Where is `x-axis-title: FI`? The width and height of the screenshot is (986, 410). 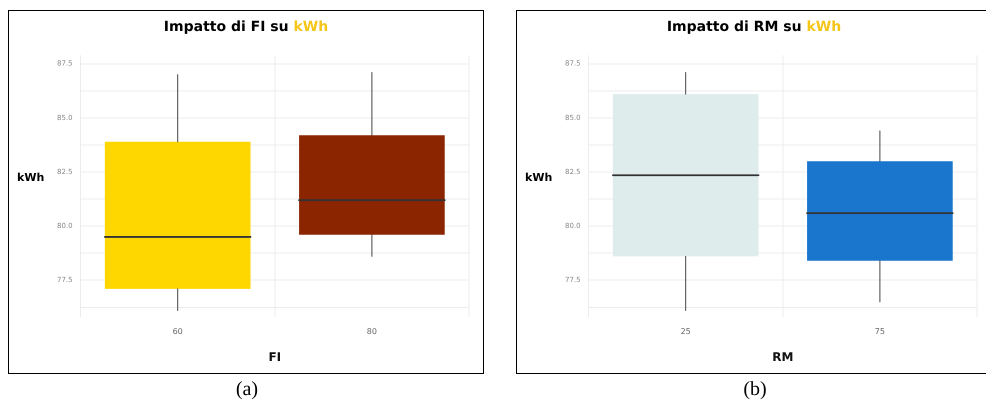 x-axis-title: FI is located at coordinates (275, 357).